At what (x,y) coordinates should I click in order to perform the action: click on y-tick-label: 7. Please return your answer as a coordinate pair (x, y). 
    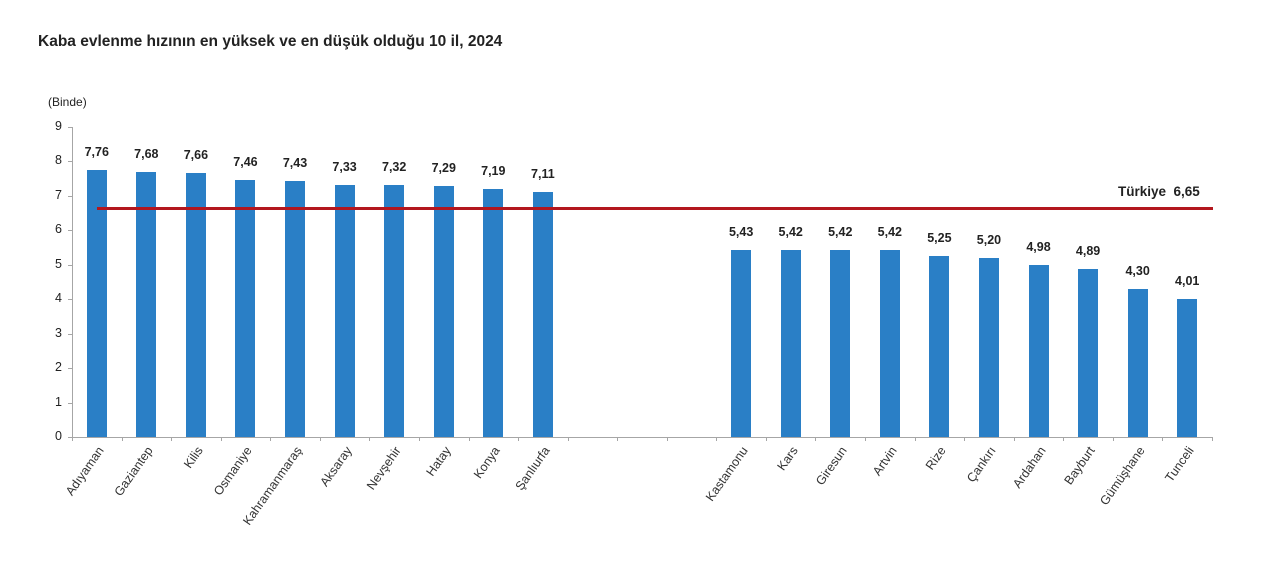
    Looking at the image, I should click on (58, 194).